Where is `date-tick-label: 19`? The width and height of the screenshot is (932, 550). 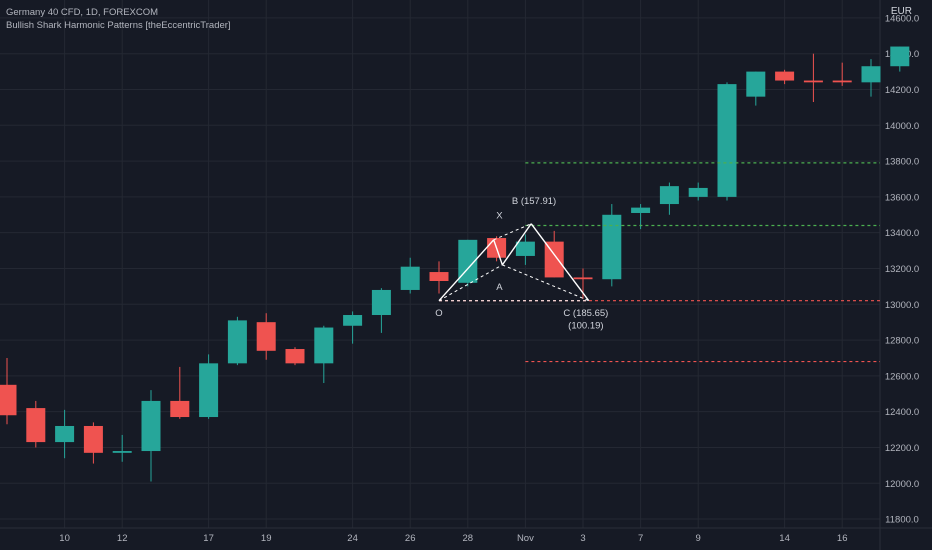
date-tick-label: 19 is located at coordinates (266, 538).